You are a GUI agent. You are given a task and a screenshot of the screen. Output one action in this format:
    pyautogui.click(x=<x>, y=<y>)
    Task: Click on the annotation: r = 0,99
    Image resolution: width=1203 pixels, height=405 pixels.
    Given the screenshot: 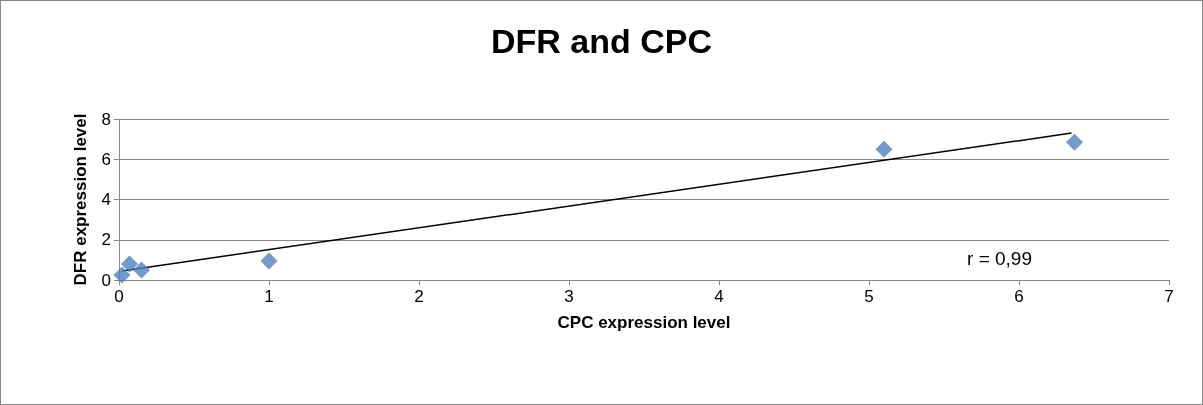 What is the action you would take?
    pyautogui.click(x=1000, y=258)
    